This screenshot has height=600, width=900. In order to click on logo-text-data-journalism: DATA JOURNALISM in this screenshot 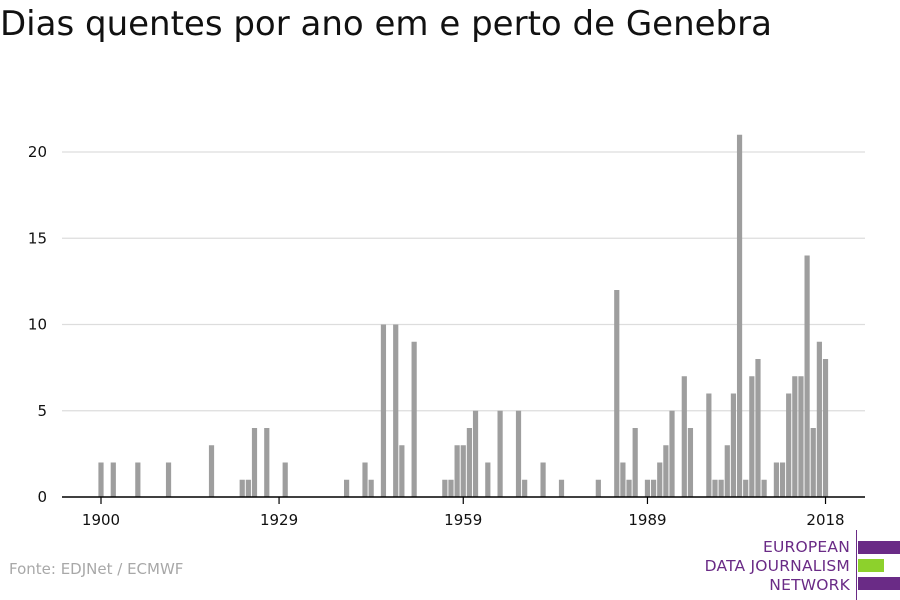, I will do `click(777, 566)`.